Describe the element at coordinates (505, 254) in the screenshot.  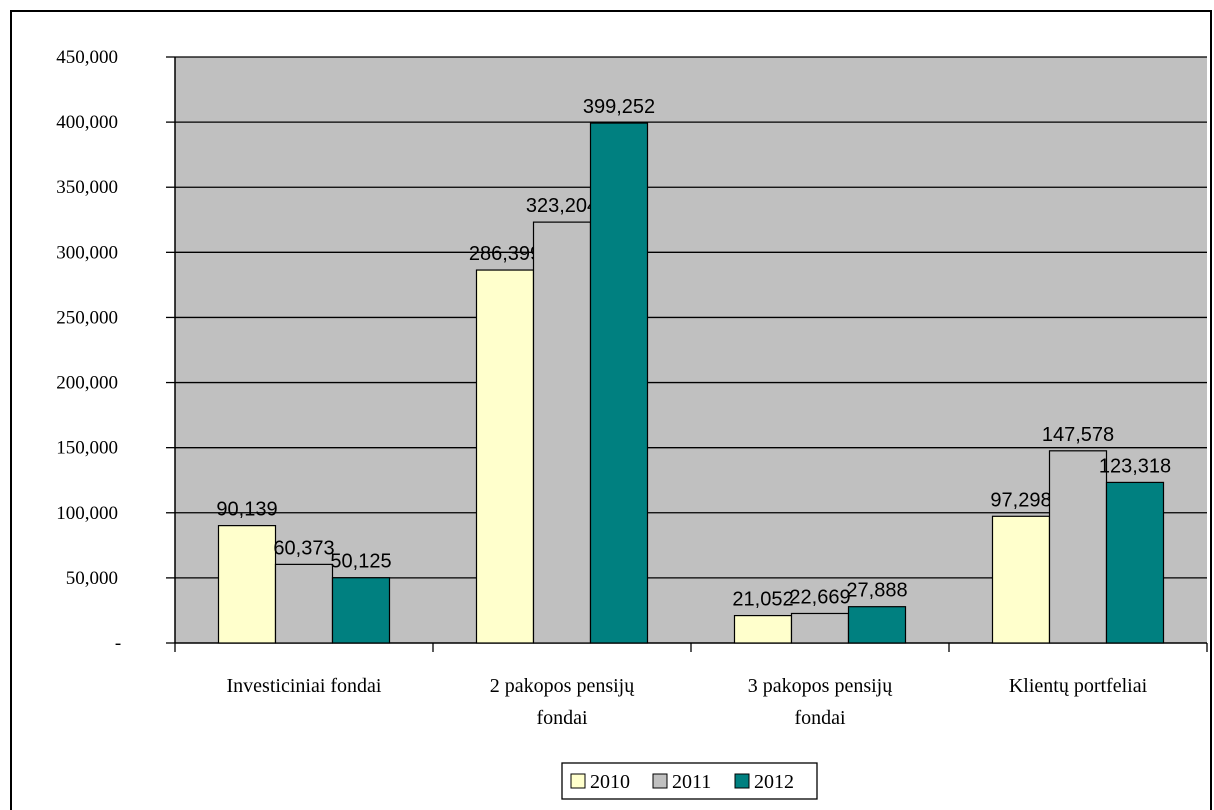
I see `data-label: 286,399` at that location.